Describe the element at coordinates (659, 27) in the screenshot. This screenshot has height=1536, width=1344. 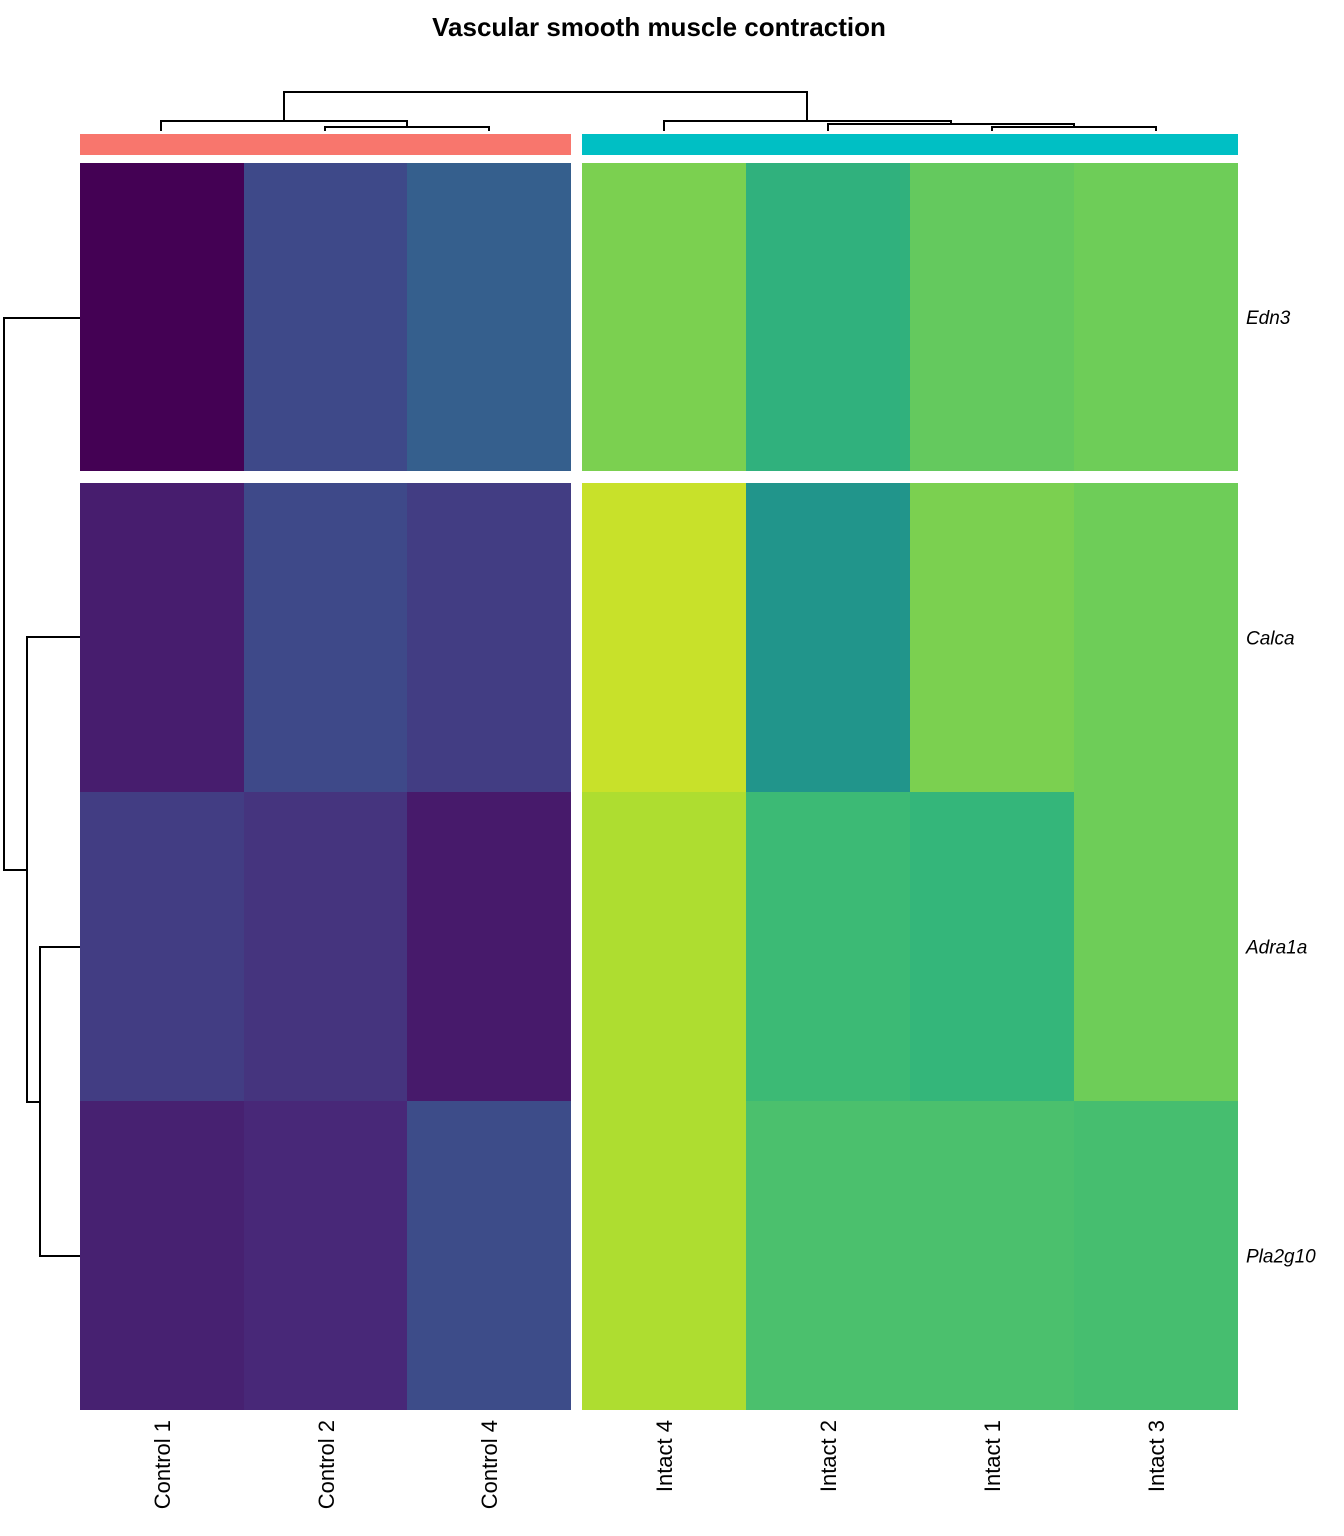
I see `chart-title: Vascular smooth muscle contraction` at that location.